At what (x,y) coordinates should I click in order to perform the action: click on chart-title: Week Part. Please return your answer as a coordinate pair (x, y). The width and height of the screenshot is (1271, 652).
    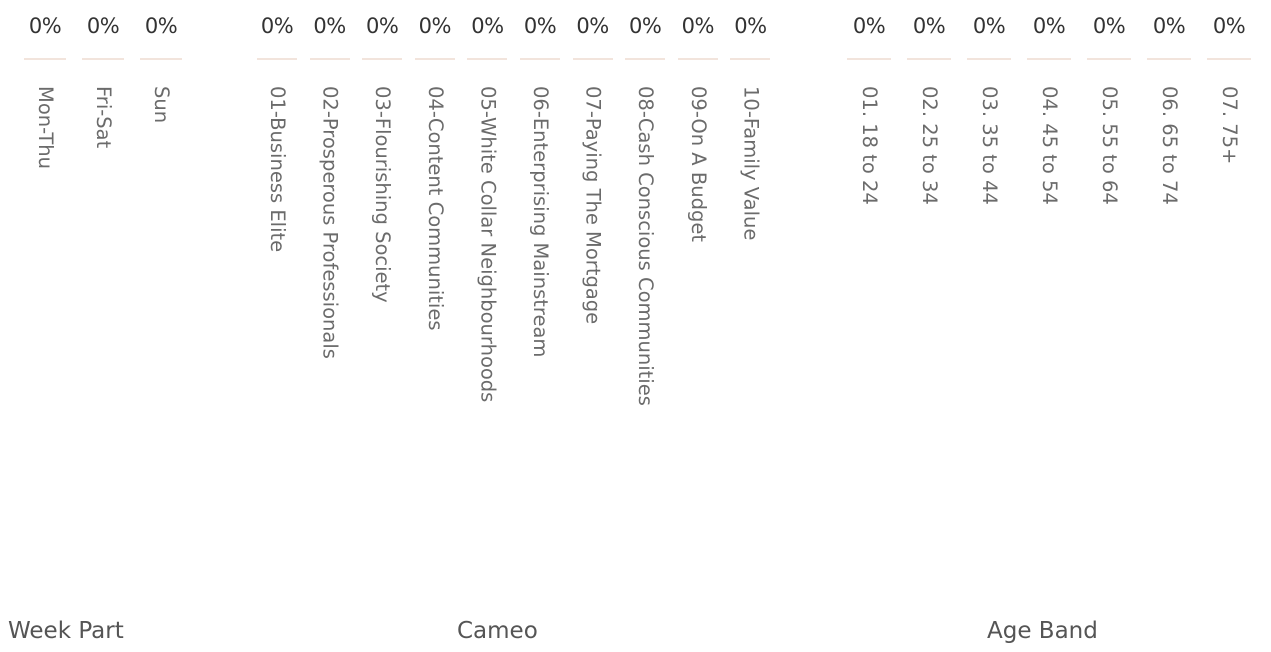
    Looking at the image, I should click on (66, 631).